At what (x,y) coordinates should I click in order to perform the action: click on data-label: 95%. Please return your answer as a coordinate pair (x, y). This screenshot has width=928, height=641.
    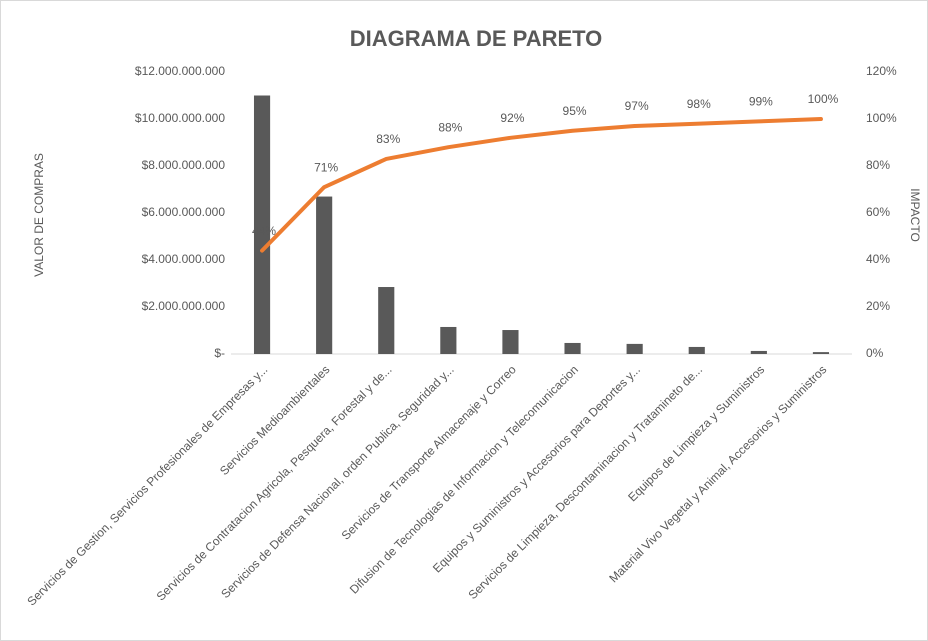
    Looking at the image, I should click on (575, 111).